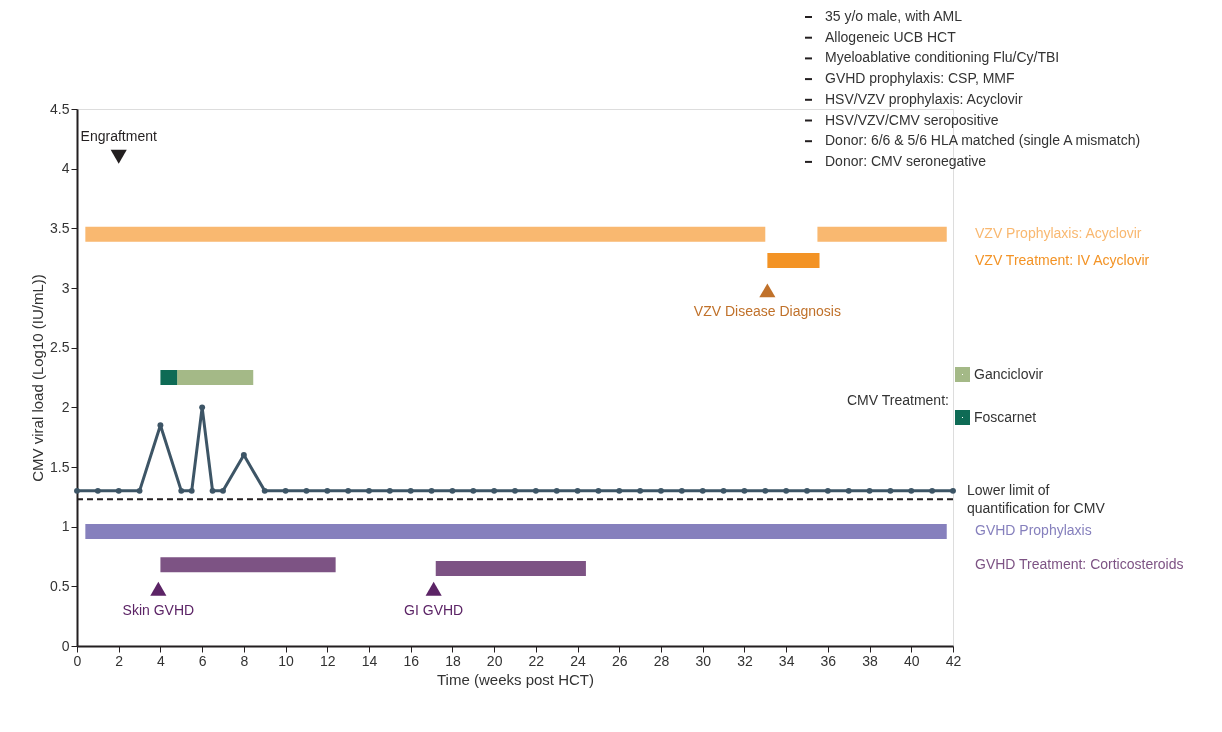 The image size is (1222, 732). Describe the element at coordinates (60, 347) in the screenshot. I see `y-tick-label: 2.5` at that location.